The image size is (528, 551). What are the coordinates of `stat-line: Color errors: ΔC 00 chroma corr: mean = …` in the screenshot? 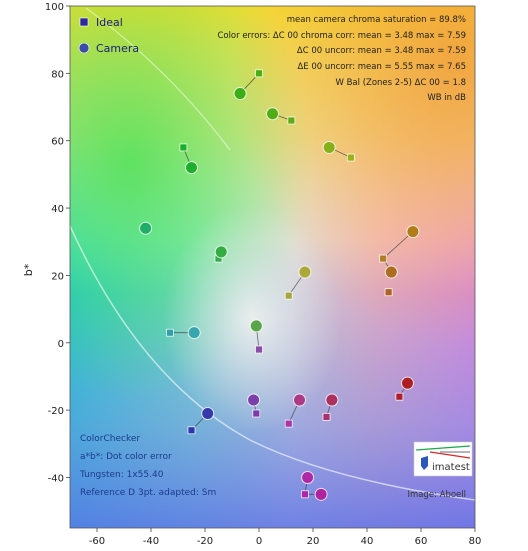 It's located at (341, 36).